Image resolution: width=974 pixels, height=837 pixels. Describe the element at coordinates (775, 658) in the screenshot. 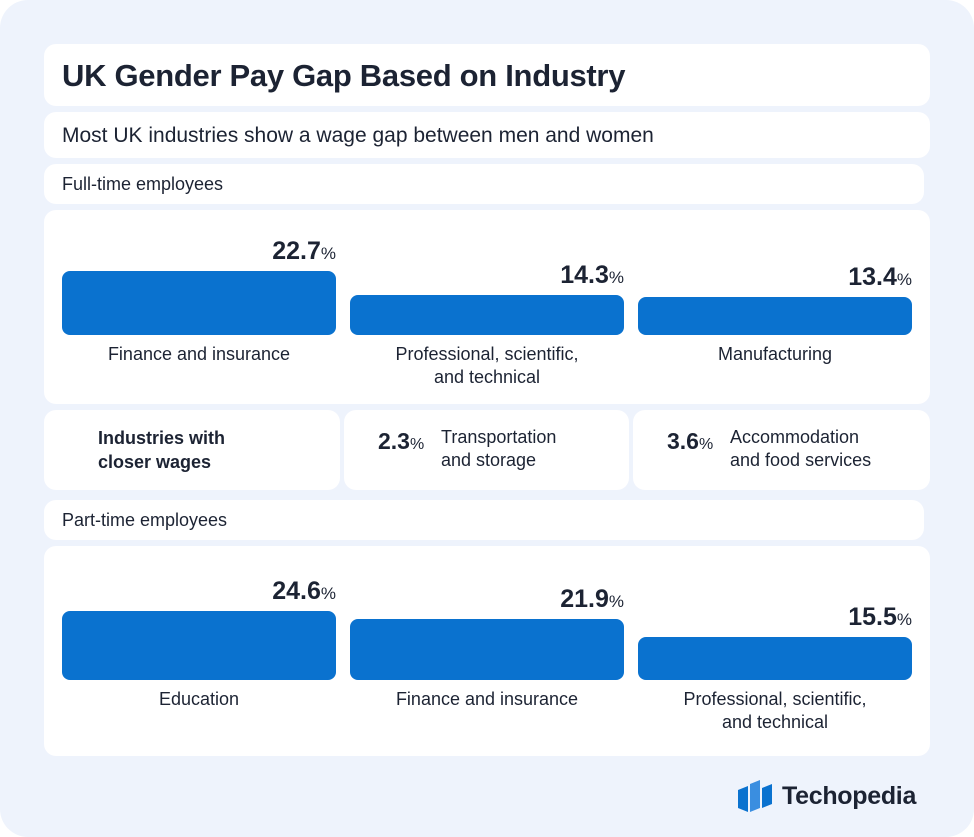

I see `bar-pt-professional-scientific-technical` at that location.